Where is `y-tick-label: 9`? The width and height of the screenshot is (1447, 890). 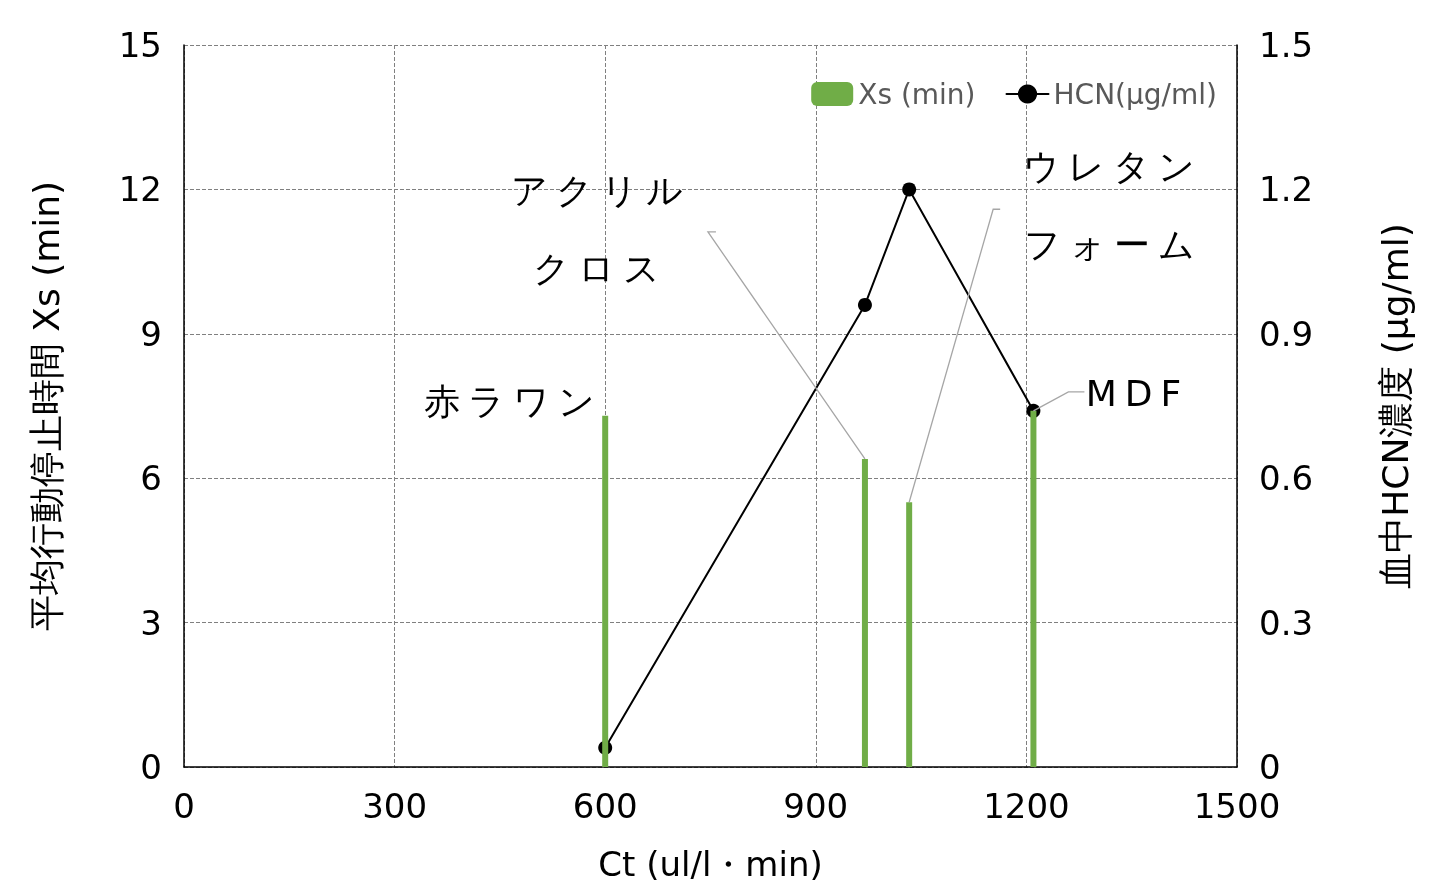
y-tick-label: 9 is located at coordinates (151, 333).